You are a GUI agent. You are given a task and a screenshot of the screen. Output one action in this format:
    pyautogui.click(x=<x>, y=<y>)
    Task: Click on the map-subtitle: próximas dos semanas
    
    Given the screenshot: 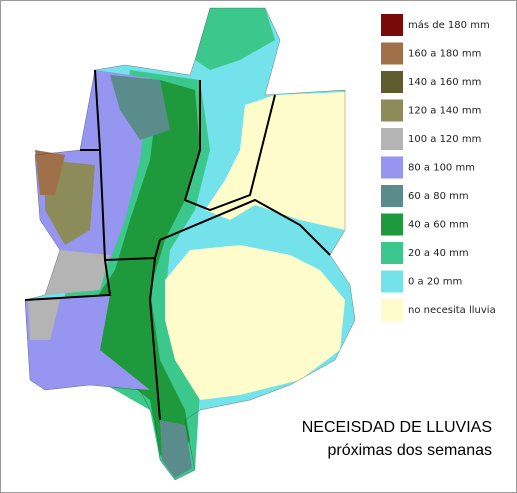 What is the action you would take?
    pyautogui.click(x=409, y=450)
    